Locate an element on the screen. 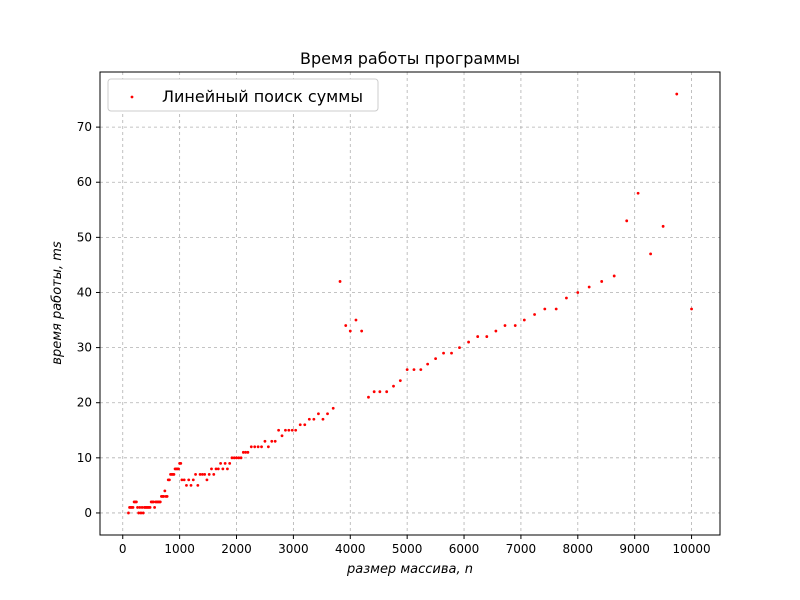  y-tick-label: 40 is located at coordinates (84, 292).